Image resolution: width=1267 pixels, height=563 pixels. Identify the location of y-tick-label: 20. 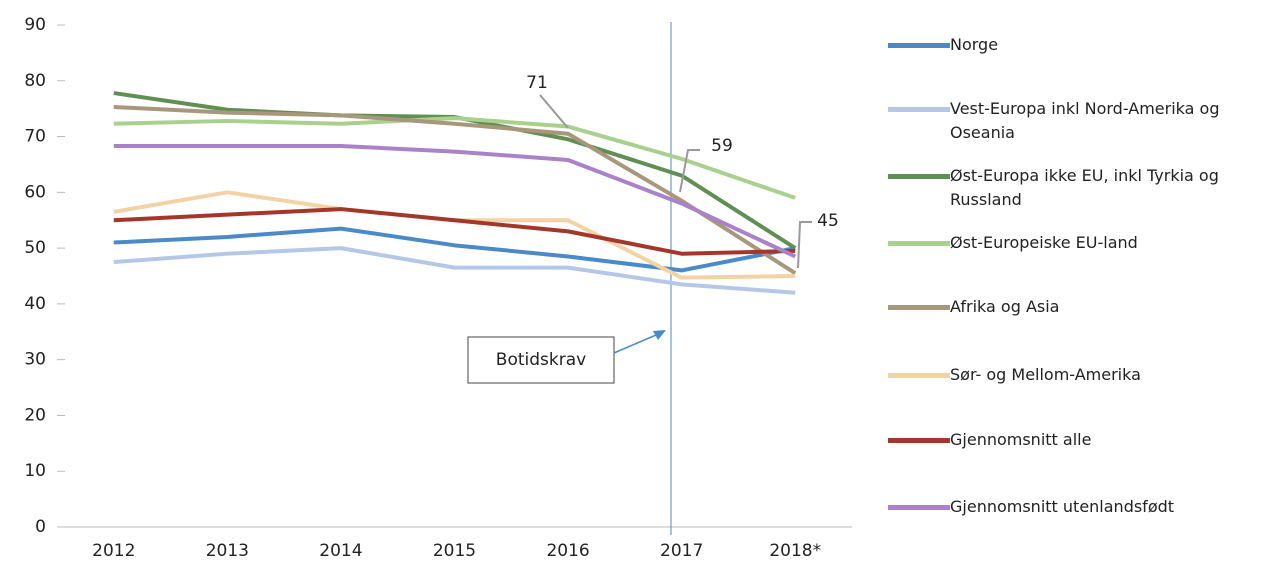
(35, 415).